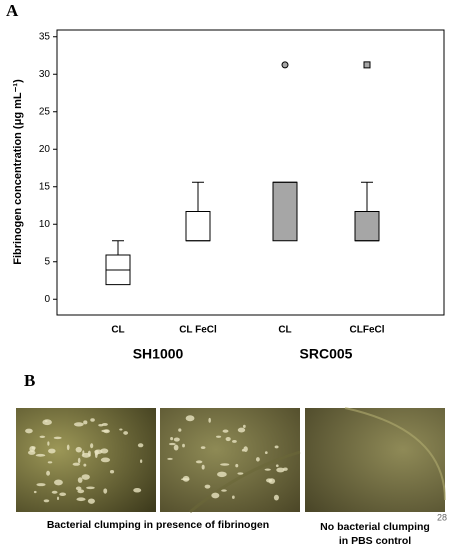 The width and height of the screenshot is (468, 551). What do you see at coordinates (45, 111) in the screenshot?
I see `y-tick-label: 25` at bounding box center [45, 111].